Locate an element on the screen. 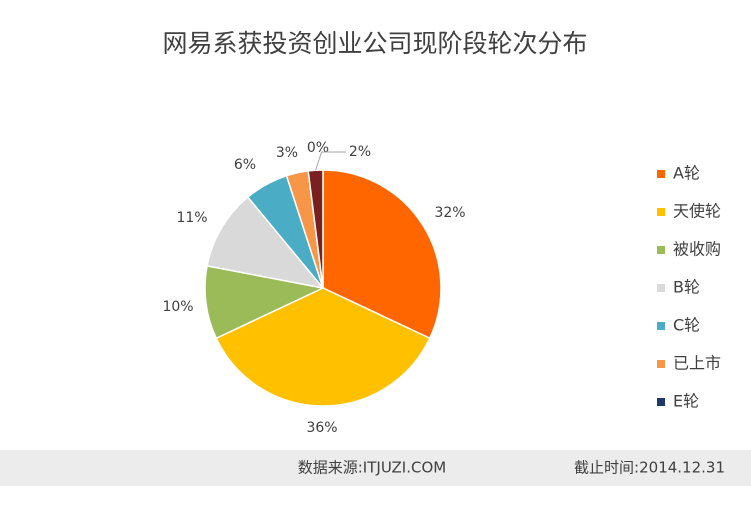  data-label: 3% is located at coordinates (287, 153).